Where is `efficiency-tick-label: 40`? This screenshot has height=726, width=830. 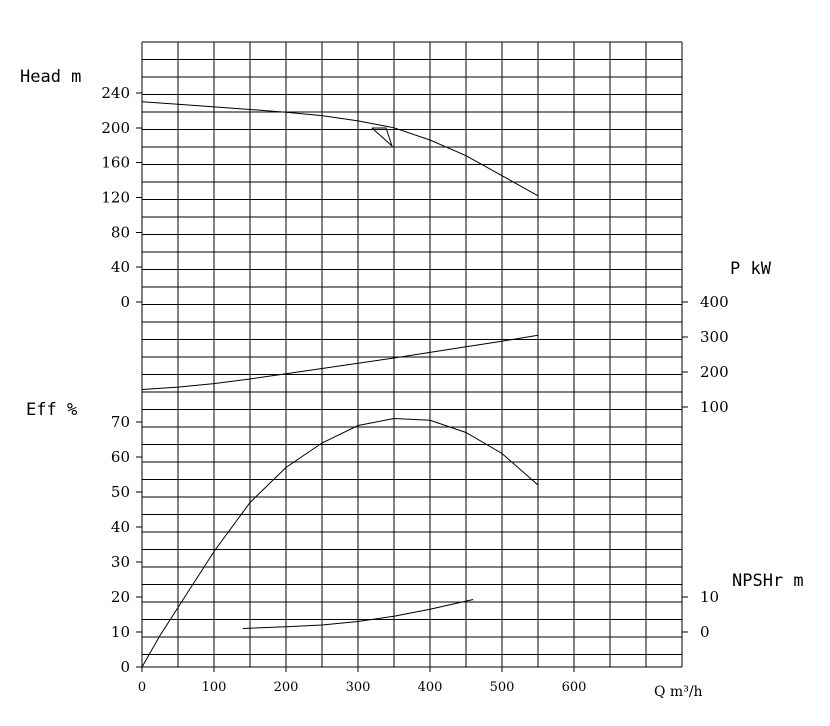 efficiency-tick-label: 40 is located at coordinates (120, 527).